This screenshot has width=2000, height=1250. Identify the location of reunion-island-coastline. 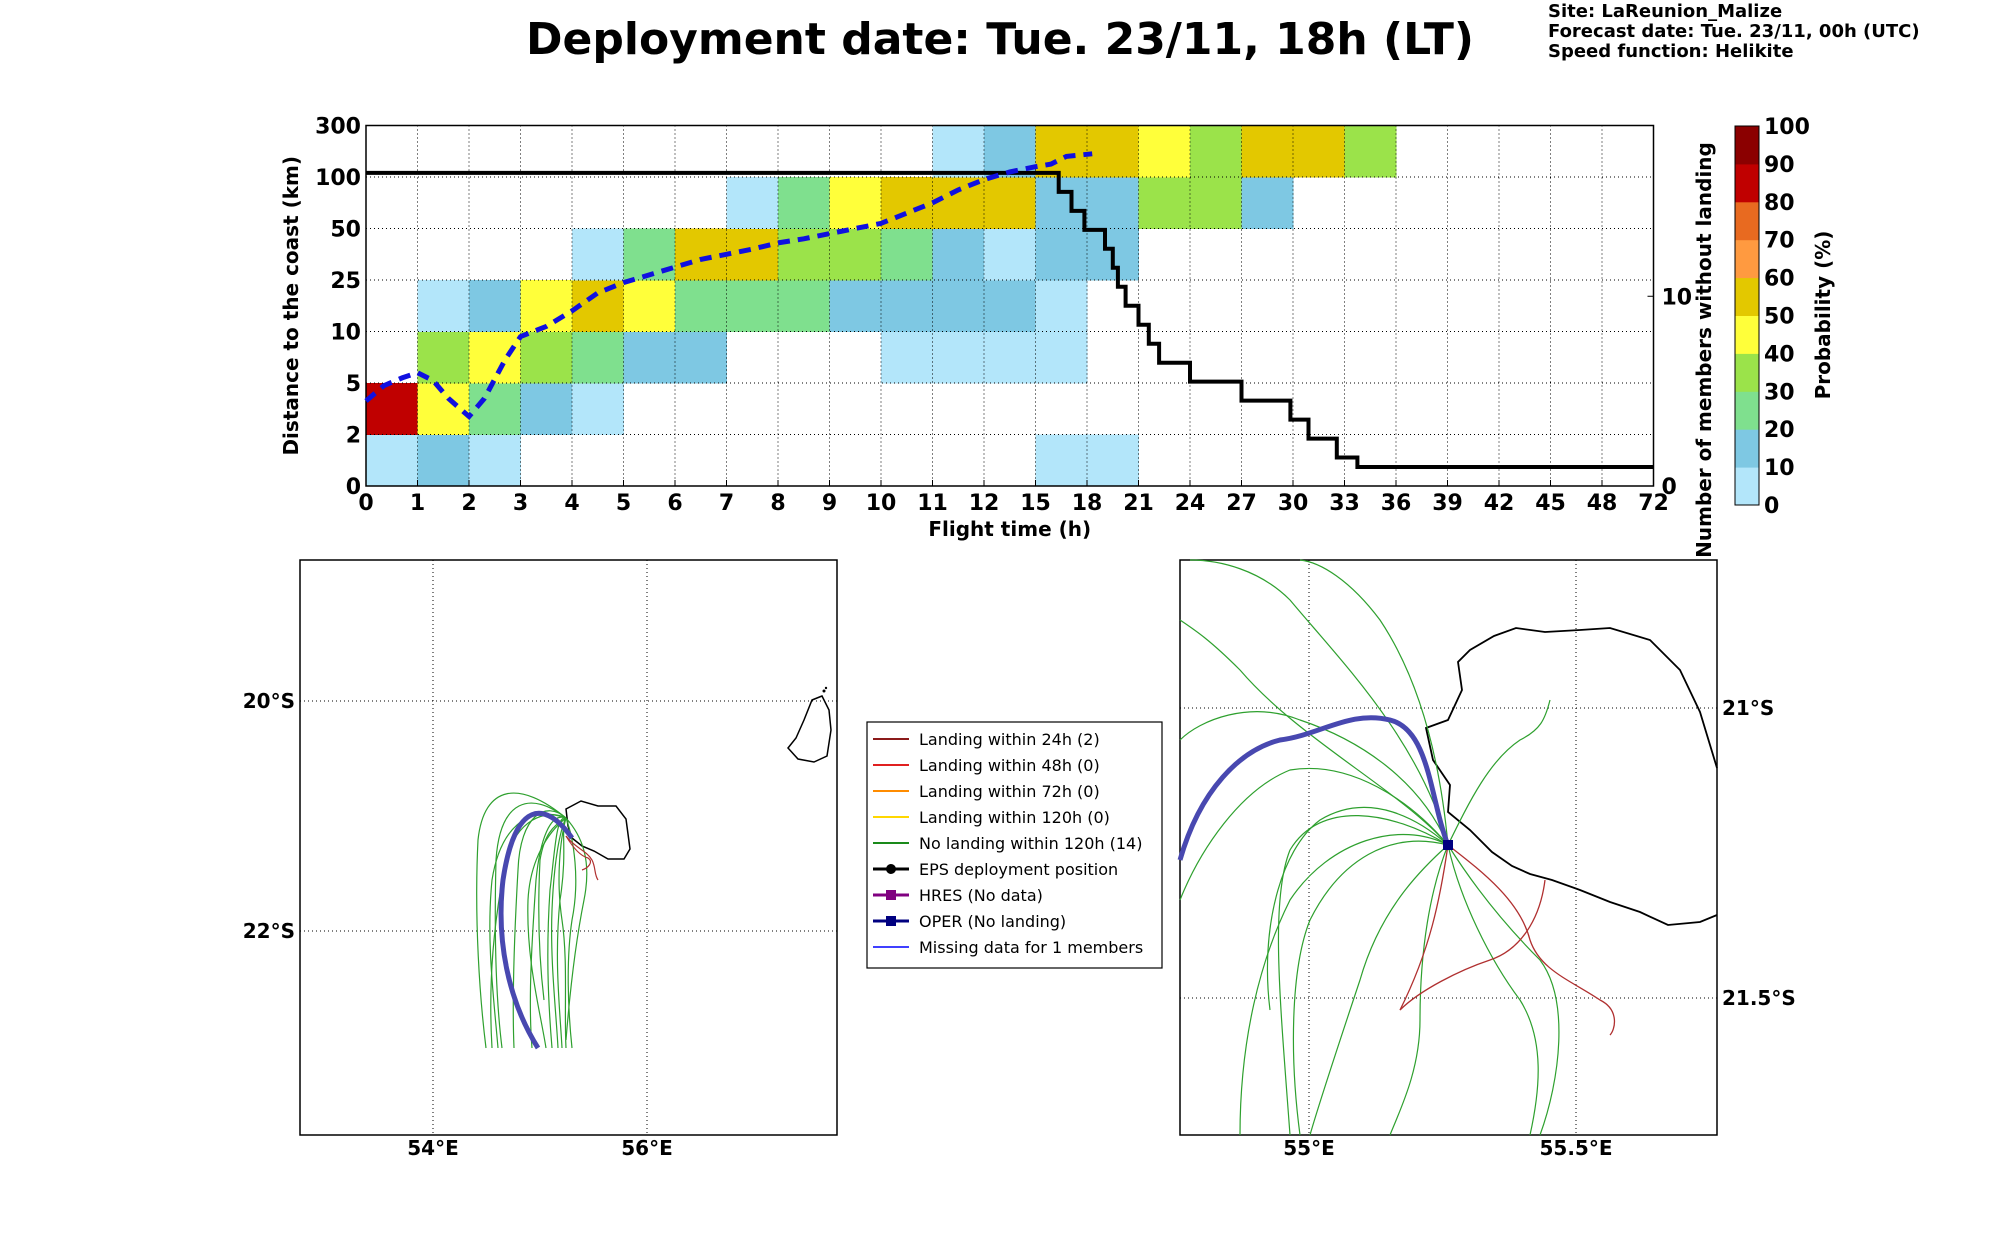
(598, 830).